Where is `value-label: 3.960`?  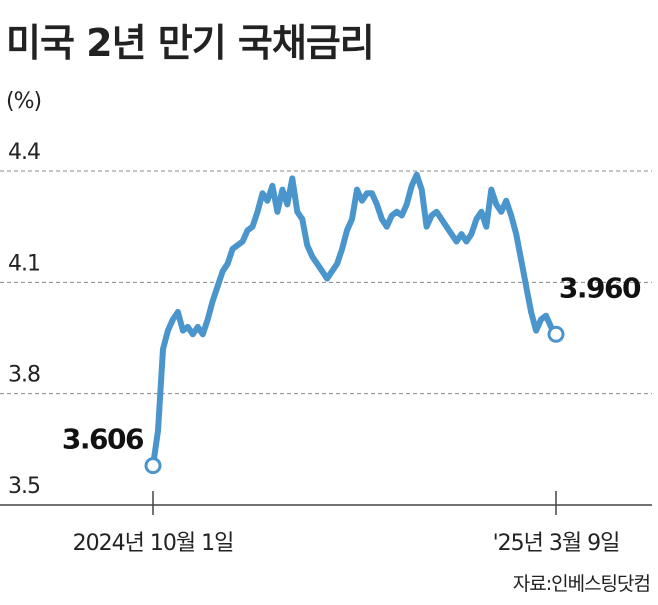 value-label: 3.960 is located at coordinates (600, 287).